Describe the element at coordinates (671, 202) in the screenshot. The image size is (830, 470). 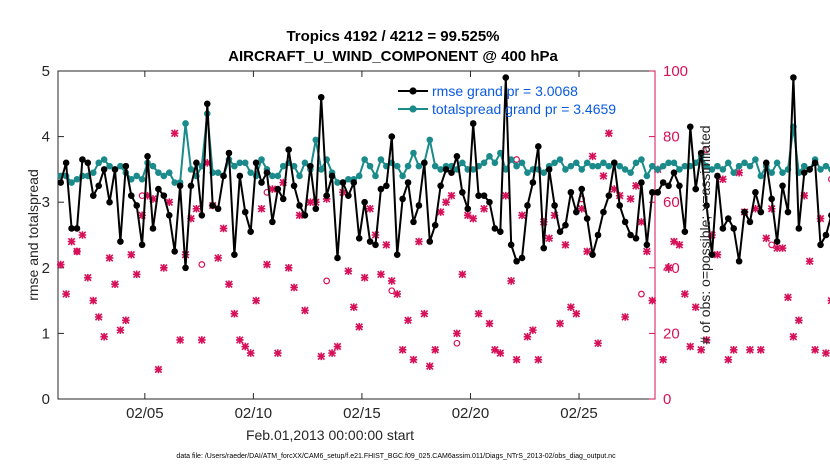
I see `y-tick-label-right: 60` at that location.